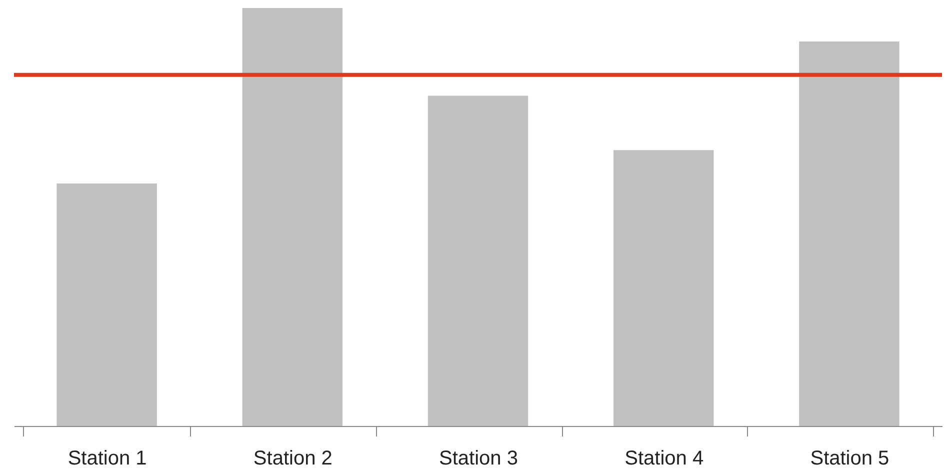 This screenshot has width=946, height=474. Describe the element at coordinates (292, 459) in the screenshot. I see `x-tick-label: Station 2` at that location.